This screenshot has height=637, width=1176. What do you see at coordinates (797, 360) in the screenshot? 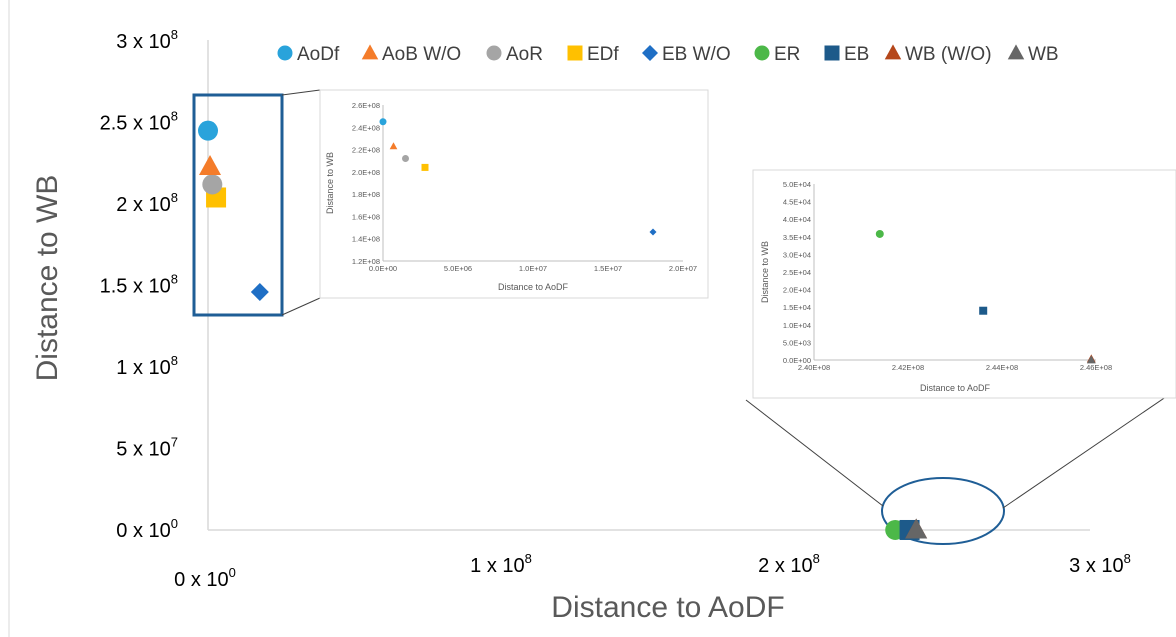
I see `inset-y-tick-label: 0.0E+00` at bounding box center [797, 360].